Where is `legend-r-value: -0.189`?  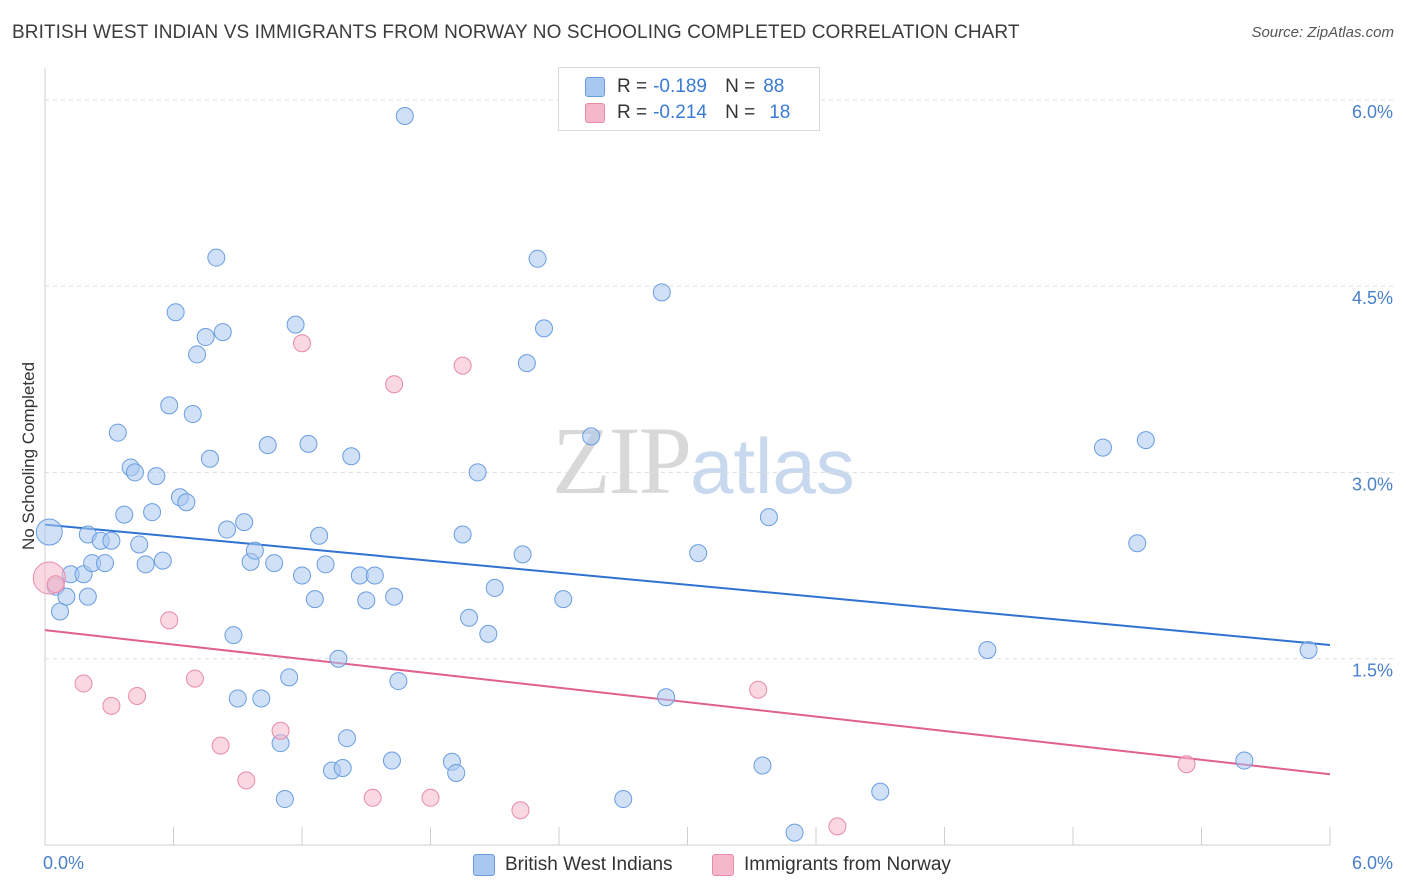 legend-r-value: -0.189 is located at coordinates (680, 86).